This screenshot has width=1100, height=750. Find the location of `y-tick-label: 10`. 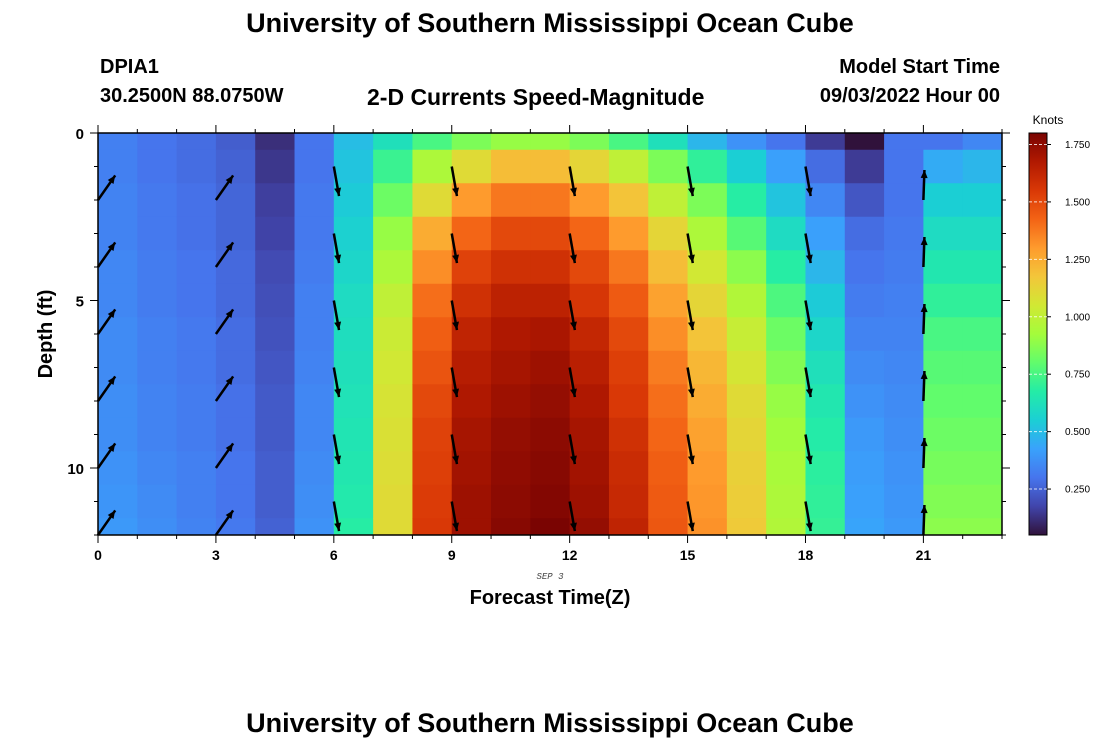

y-tick-label: 10 is located at coordinates (75, 469).